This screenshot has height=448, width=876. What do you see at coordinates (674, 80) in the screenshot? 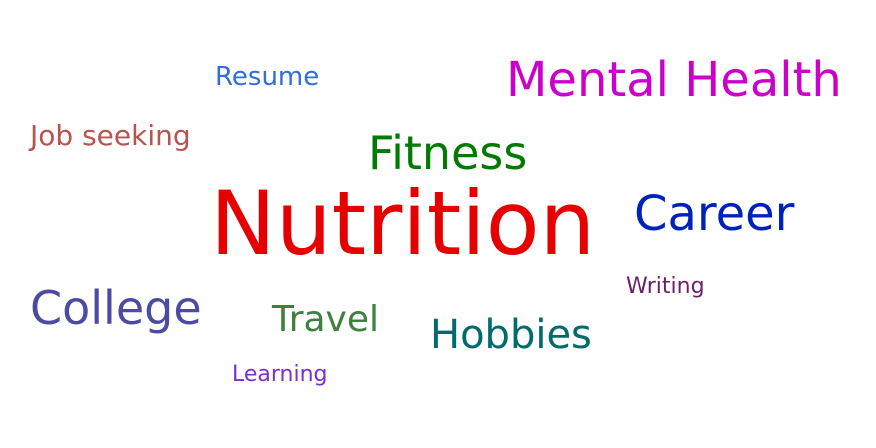
I see `word-mental-health: Mental Health` at bounding box center [674, 80].